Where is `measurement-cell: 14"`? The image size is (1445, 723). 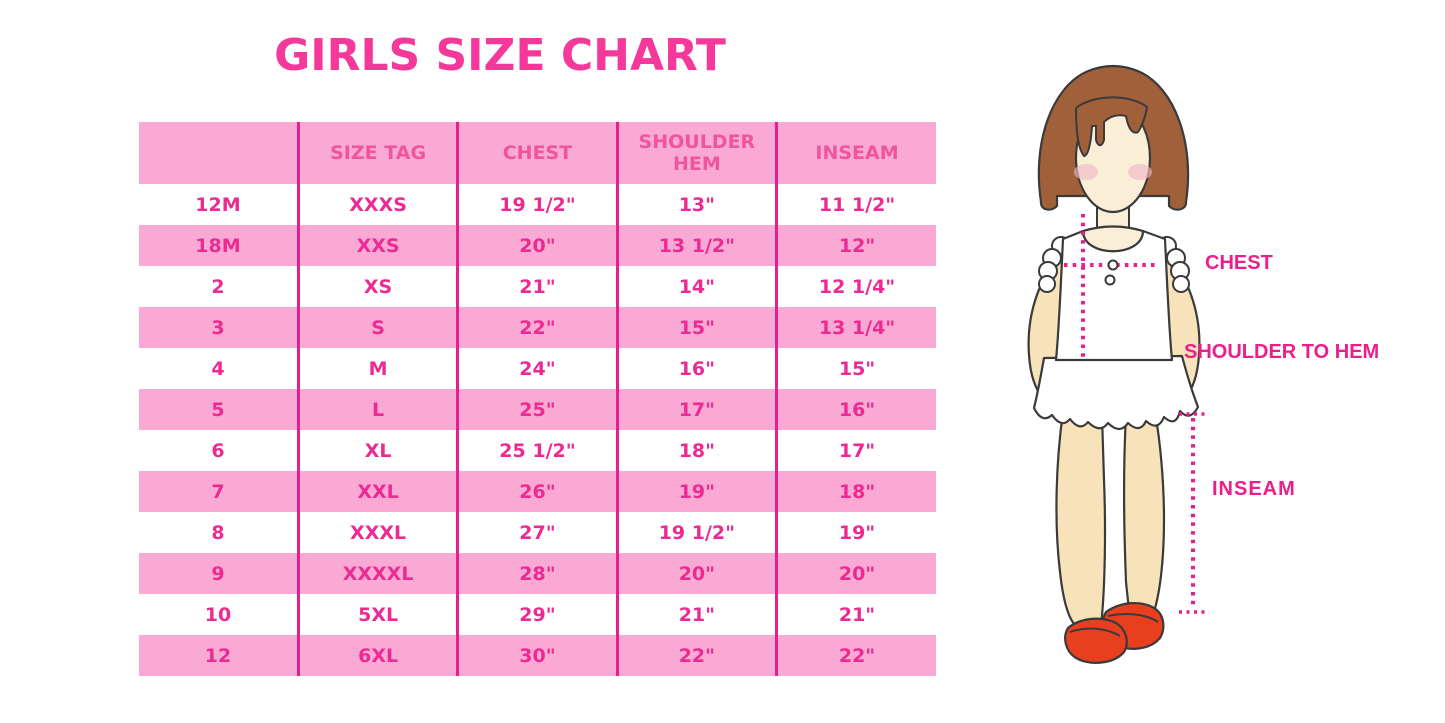 measurement-cell: 14" is located at coordinates (696, 286).